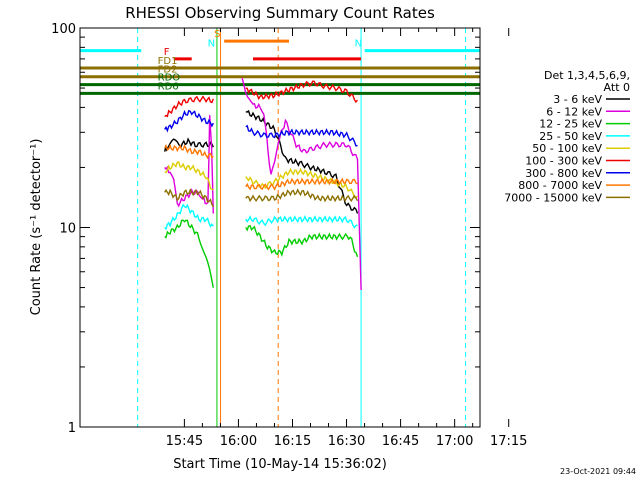 The width and height of the screenshot is (640, 480). What do you see at coordinates (454, 441) in the screenshot?
I see `x-tick-label: 17:00` at bounding box center [454, 441].